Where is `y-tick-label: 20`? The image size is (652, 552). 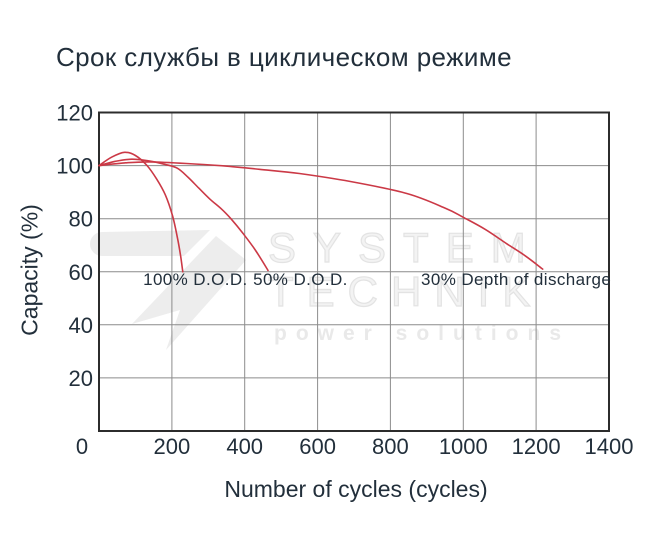
y-tick-label: 20 is located at coordinates (81, 378).